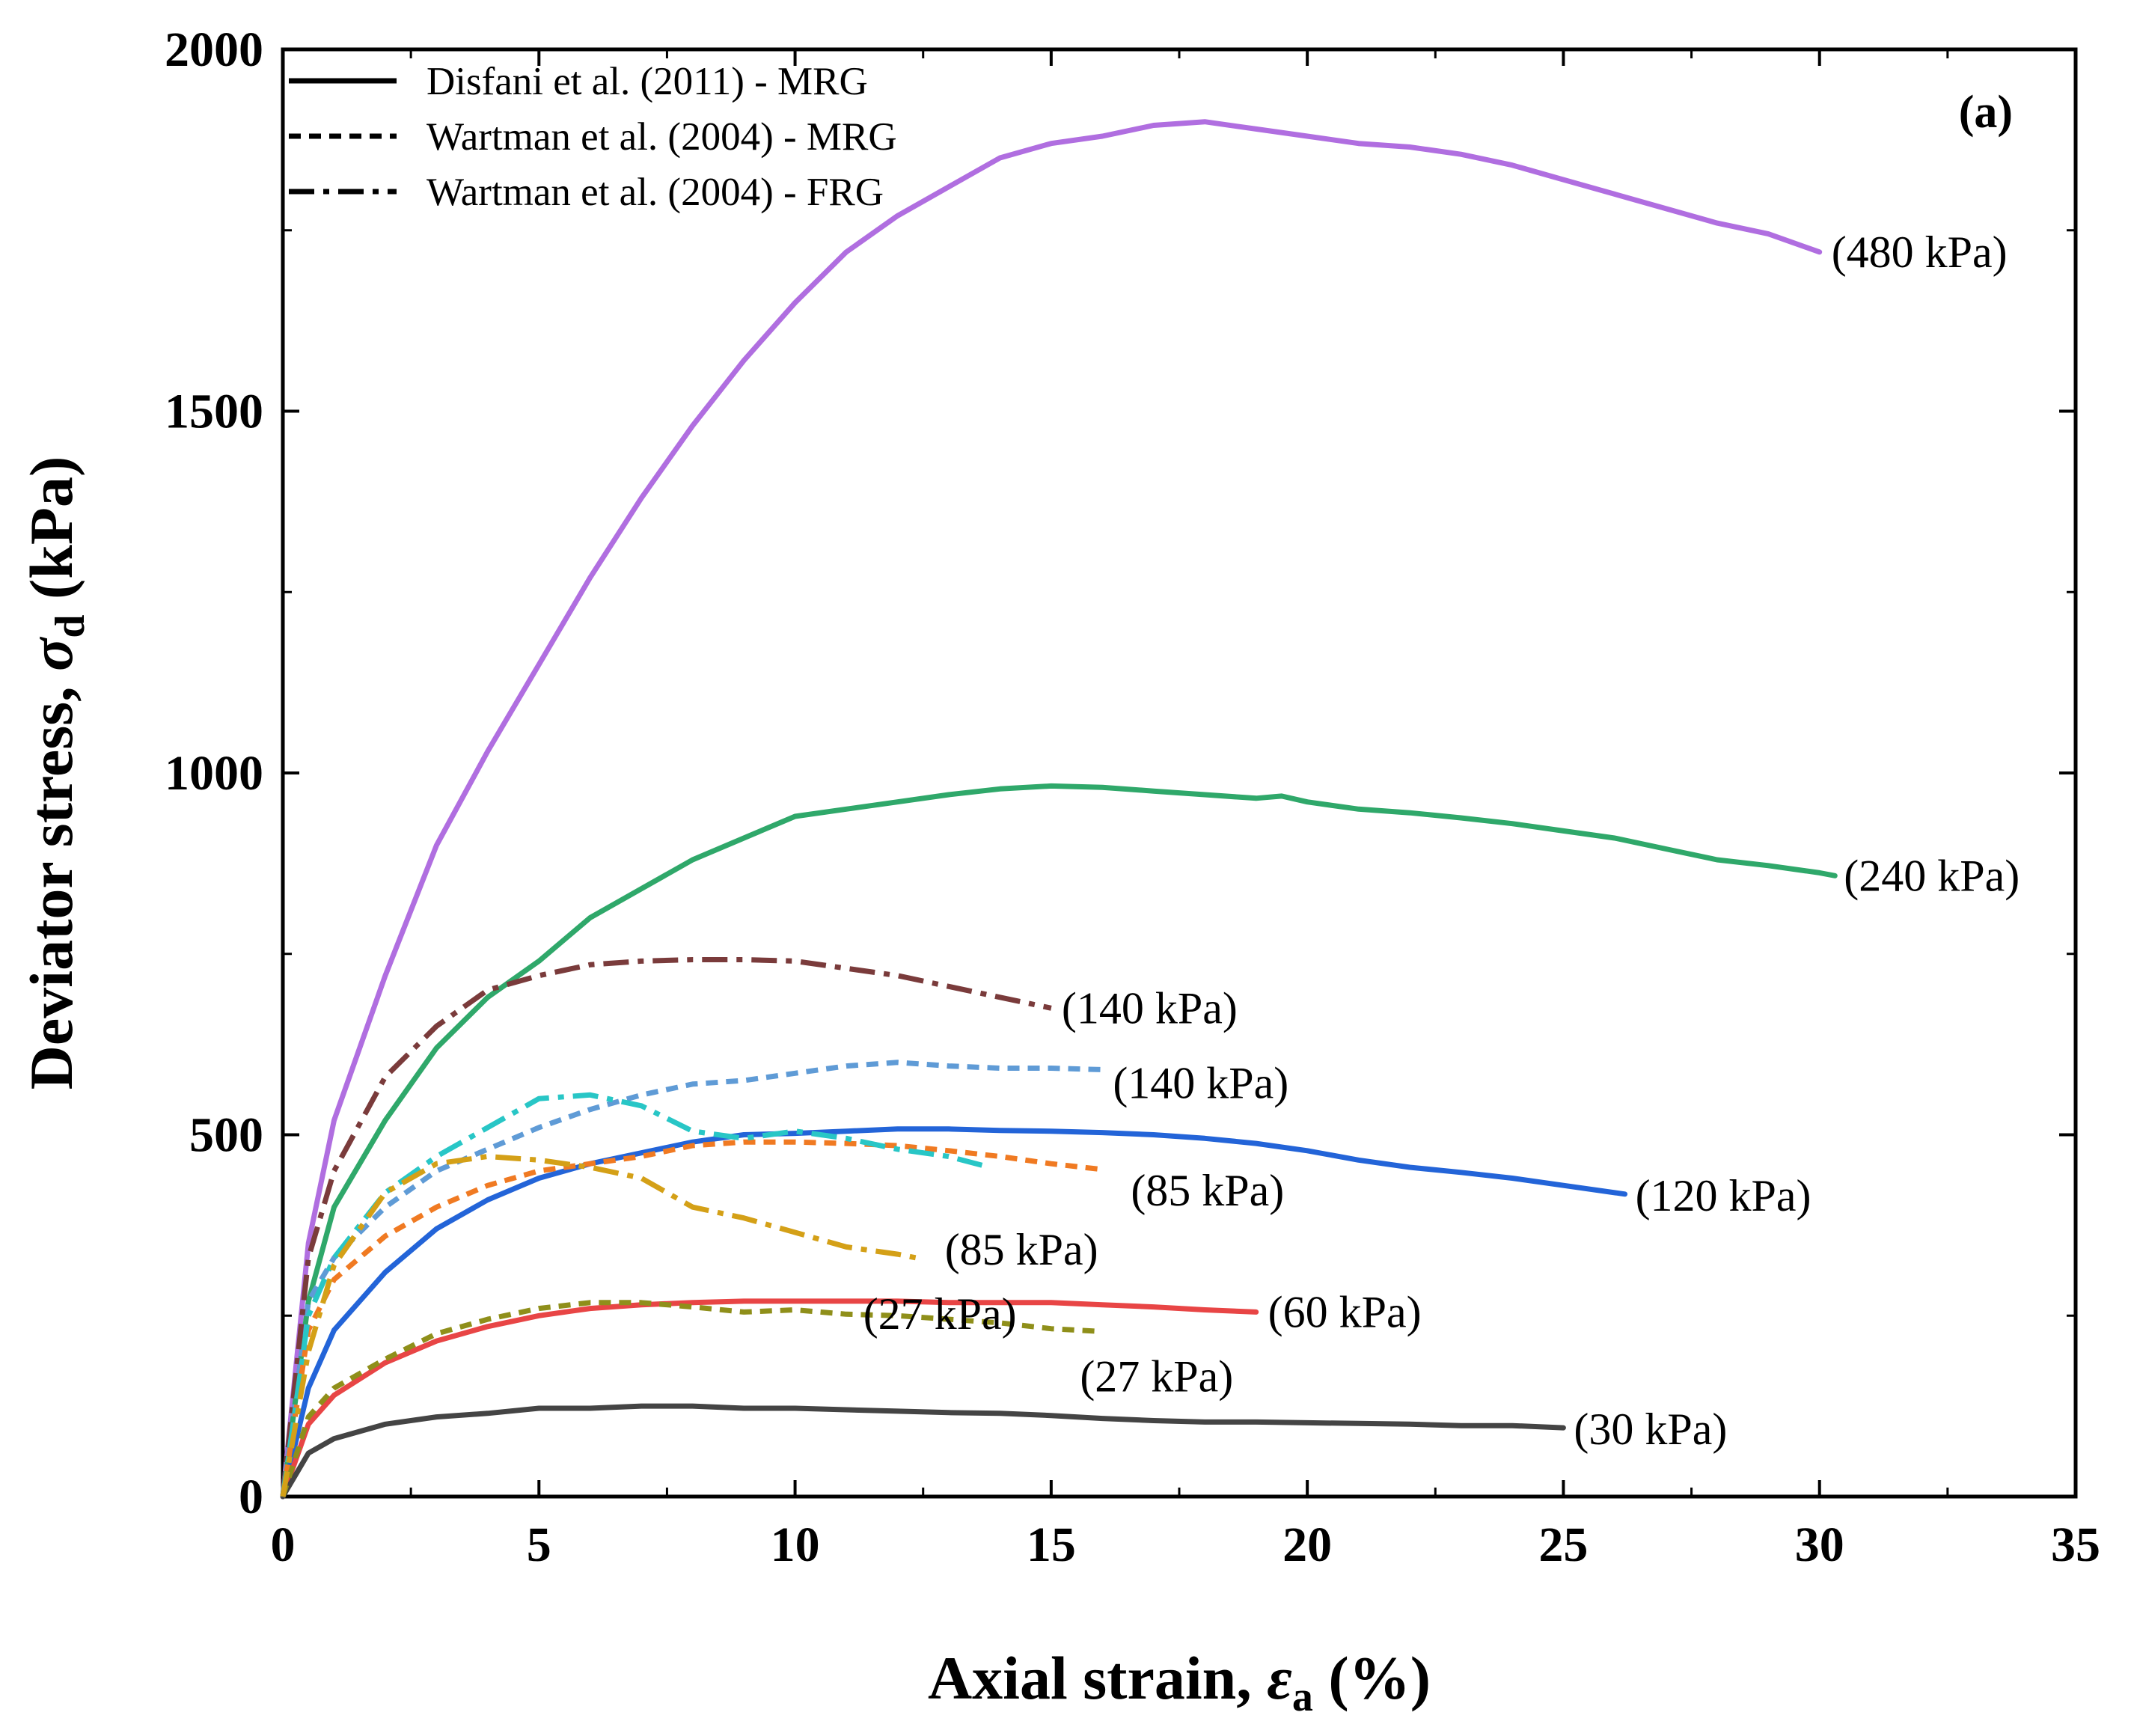 The width and height of the screenshot is (2131, 1736). Describe the element at coordinates (1986, 112) in the screenshot. I see `panel-label: (a)` at that location.